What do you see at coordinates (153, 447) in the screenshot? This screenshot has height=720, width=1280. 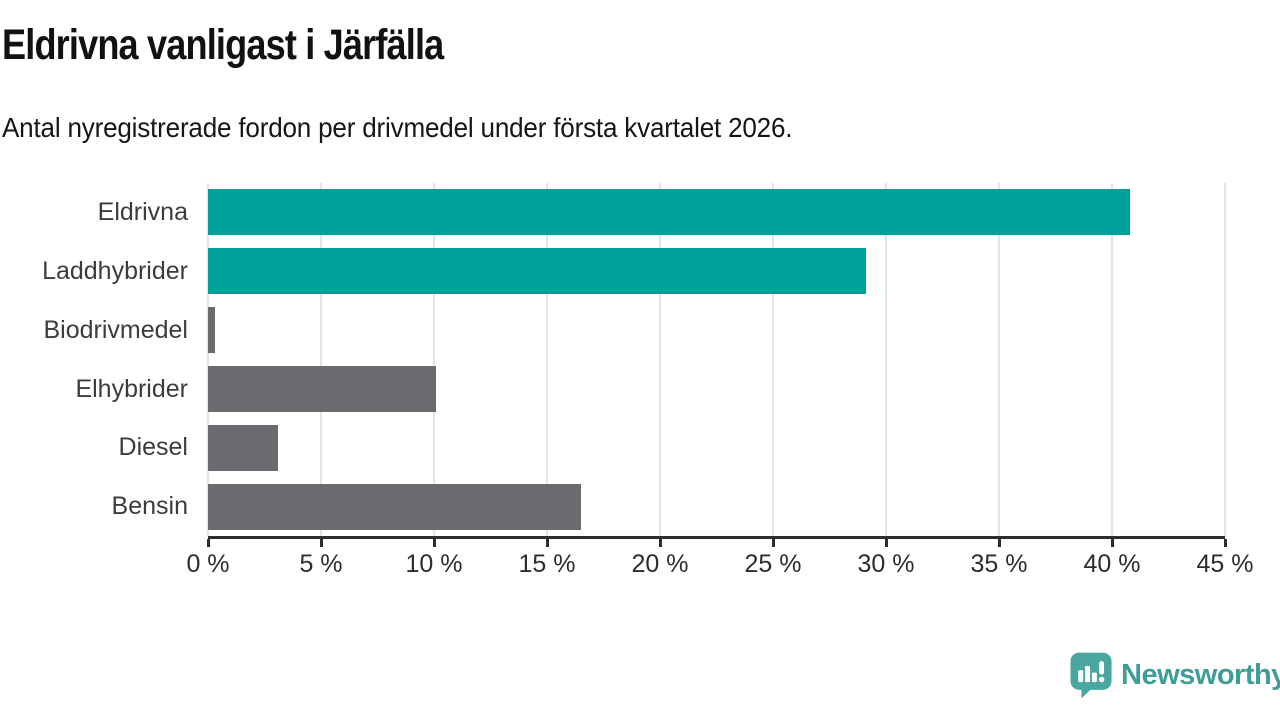 I see `category-label: Diesel` at bounding box center [153, 447].